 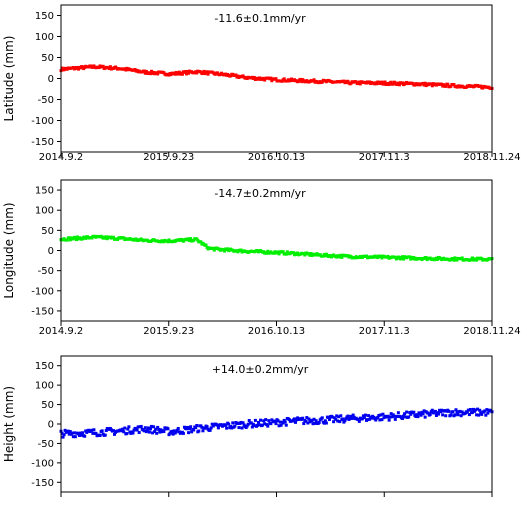 What do you see at coordinates (276, 248) in the screenshot?
I see `data-points` at bounding box center [276, 248].